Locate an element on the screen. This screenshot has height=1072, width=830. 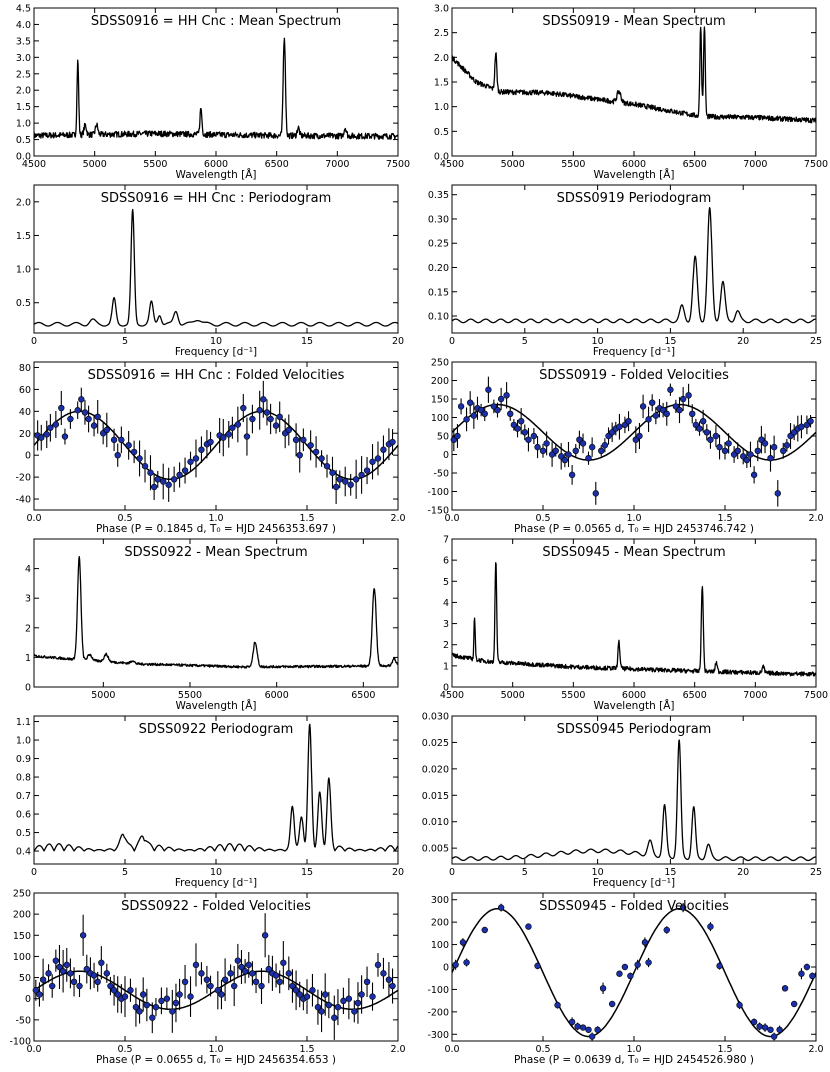
y-tick-label: 20 is located at coordinates (25, 434).